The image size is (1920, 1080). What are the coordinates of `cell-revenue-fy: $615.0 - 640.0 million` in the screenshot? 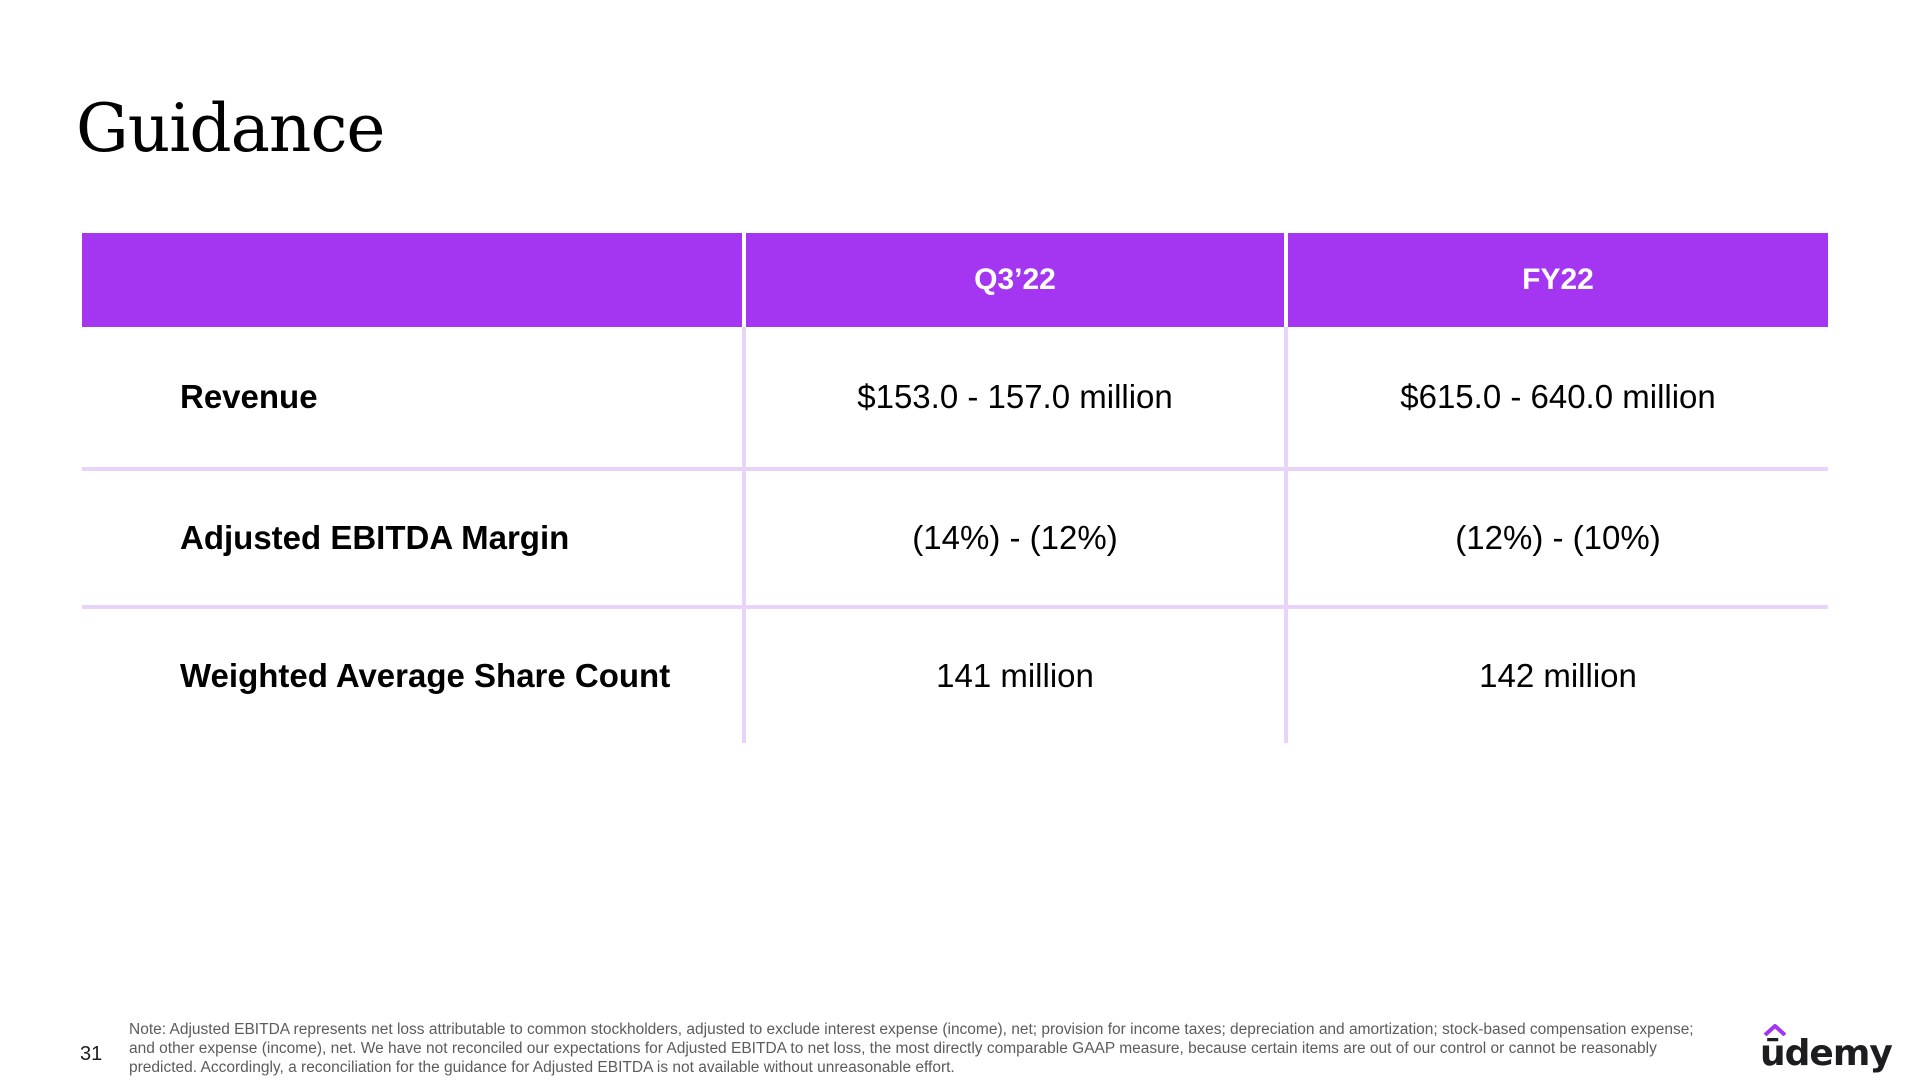 It's located at (1556, 398).